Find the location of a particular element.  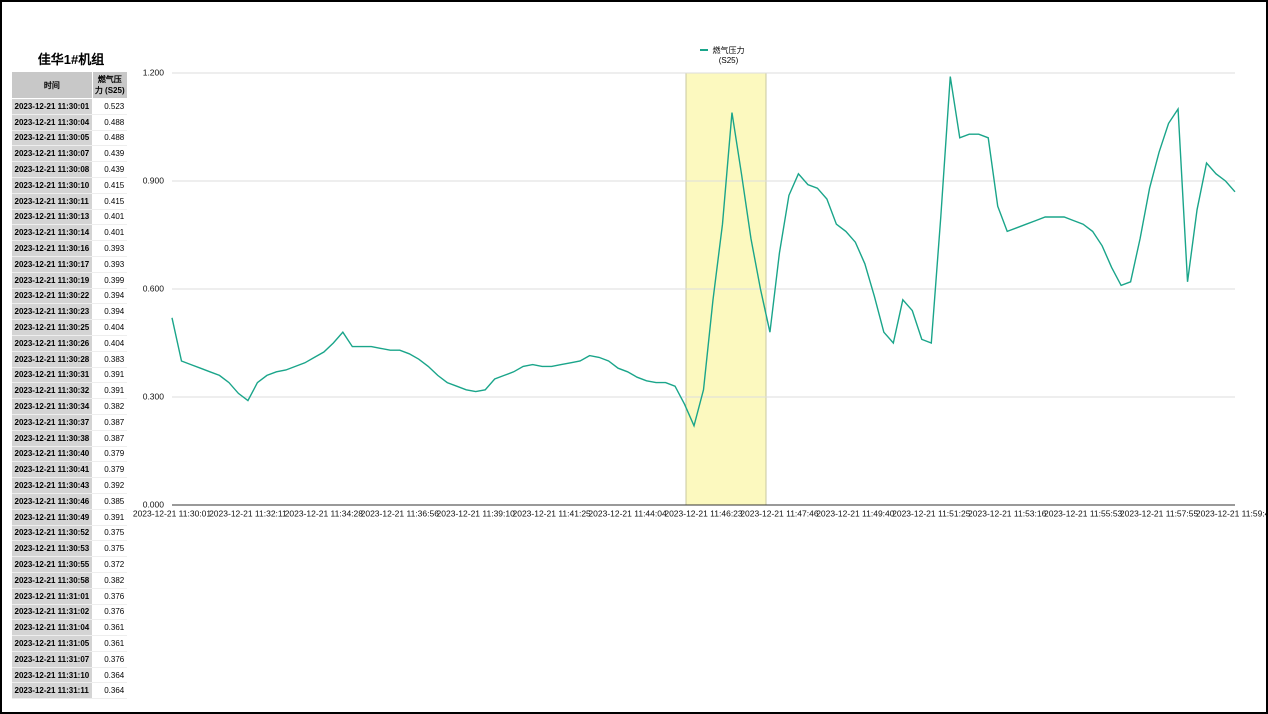

table-row: 2023-12-21 11:30:26 0.404 is located at coordinates (69, 343).